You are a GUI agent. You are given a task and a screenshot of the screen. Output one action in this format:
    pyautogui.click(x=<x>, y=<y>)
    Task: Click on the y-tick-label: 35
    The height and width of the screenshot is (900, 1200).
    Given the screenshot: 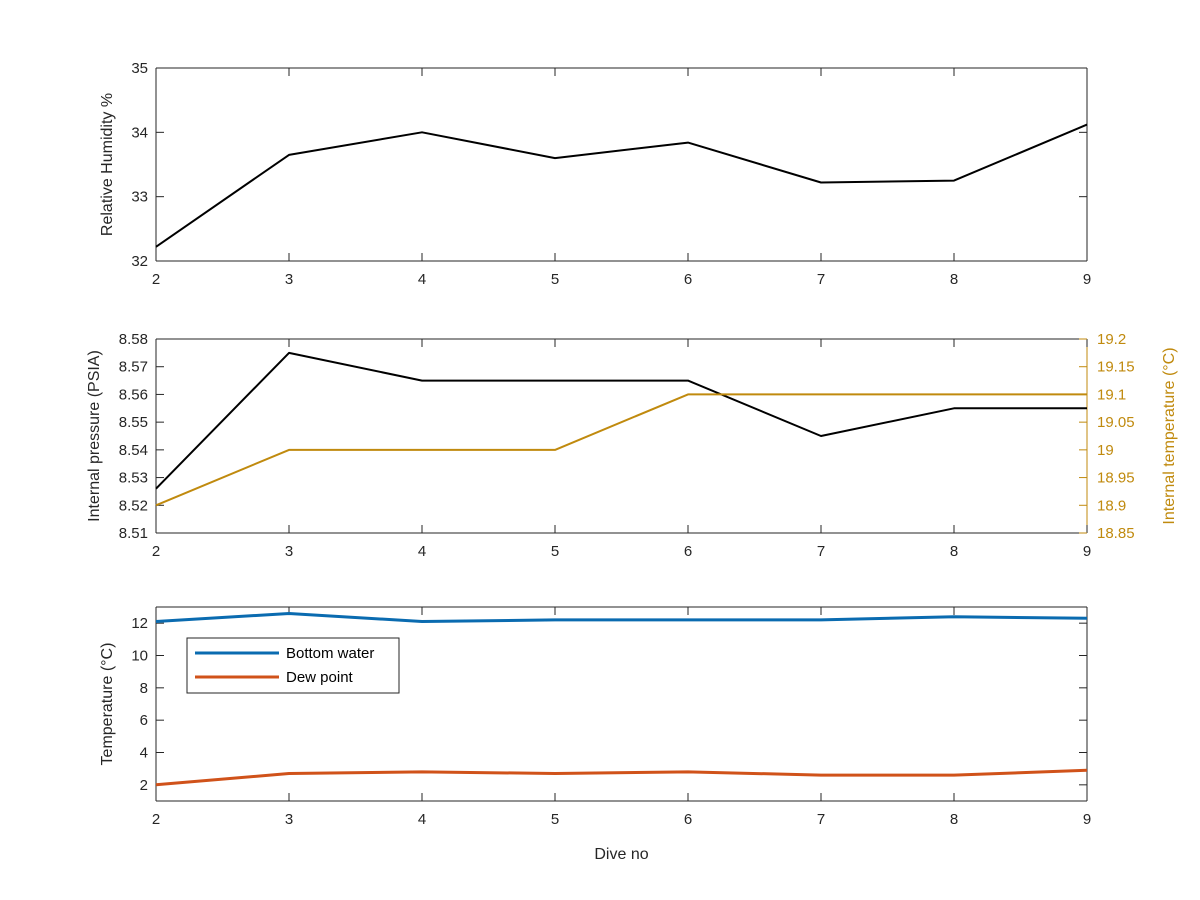 What is the action you would take?
    pyautogui.click(x=139, y=68)
    